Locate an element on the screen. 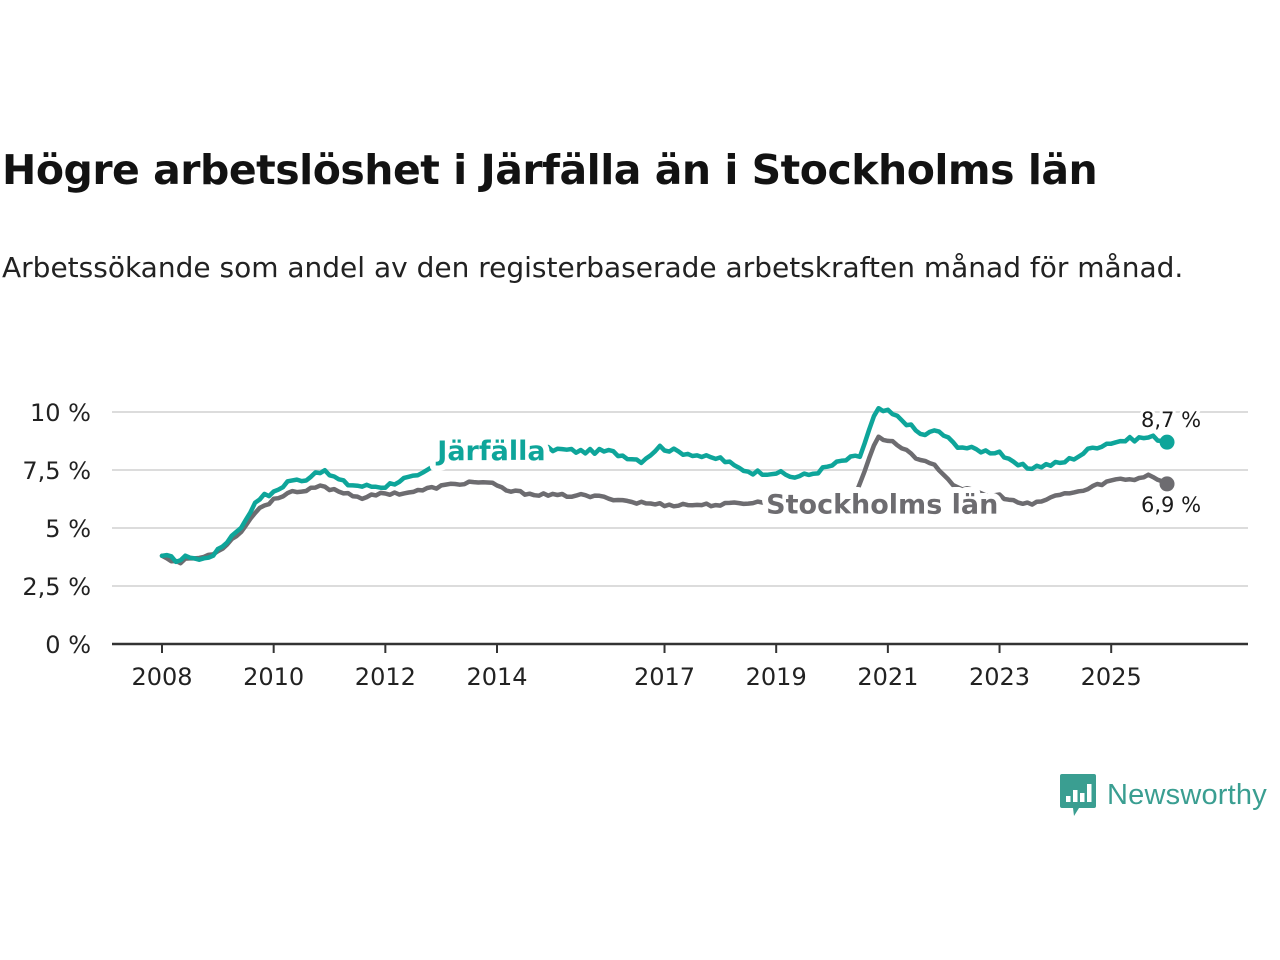 This screenshot has width=1280, height=960. x-axis-ticks: 2008 2010 2012 2014 2017 2019 2021 2023 2025 is located at coordinates (636, 667).